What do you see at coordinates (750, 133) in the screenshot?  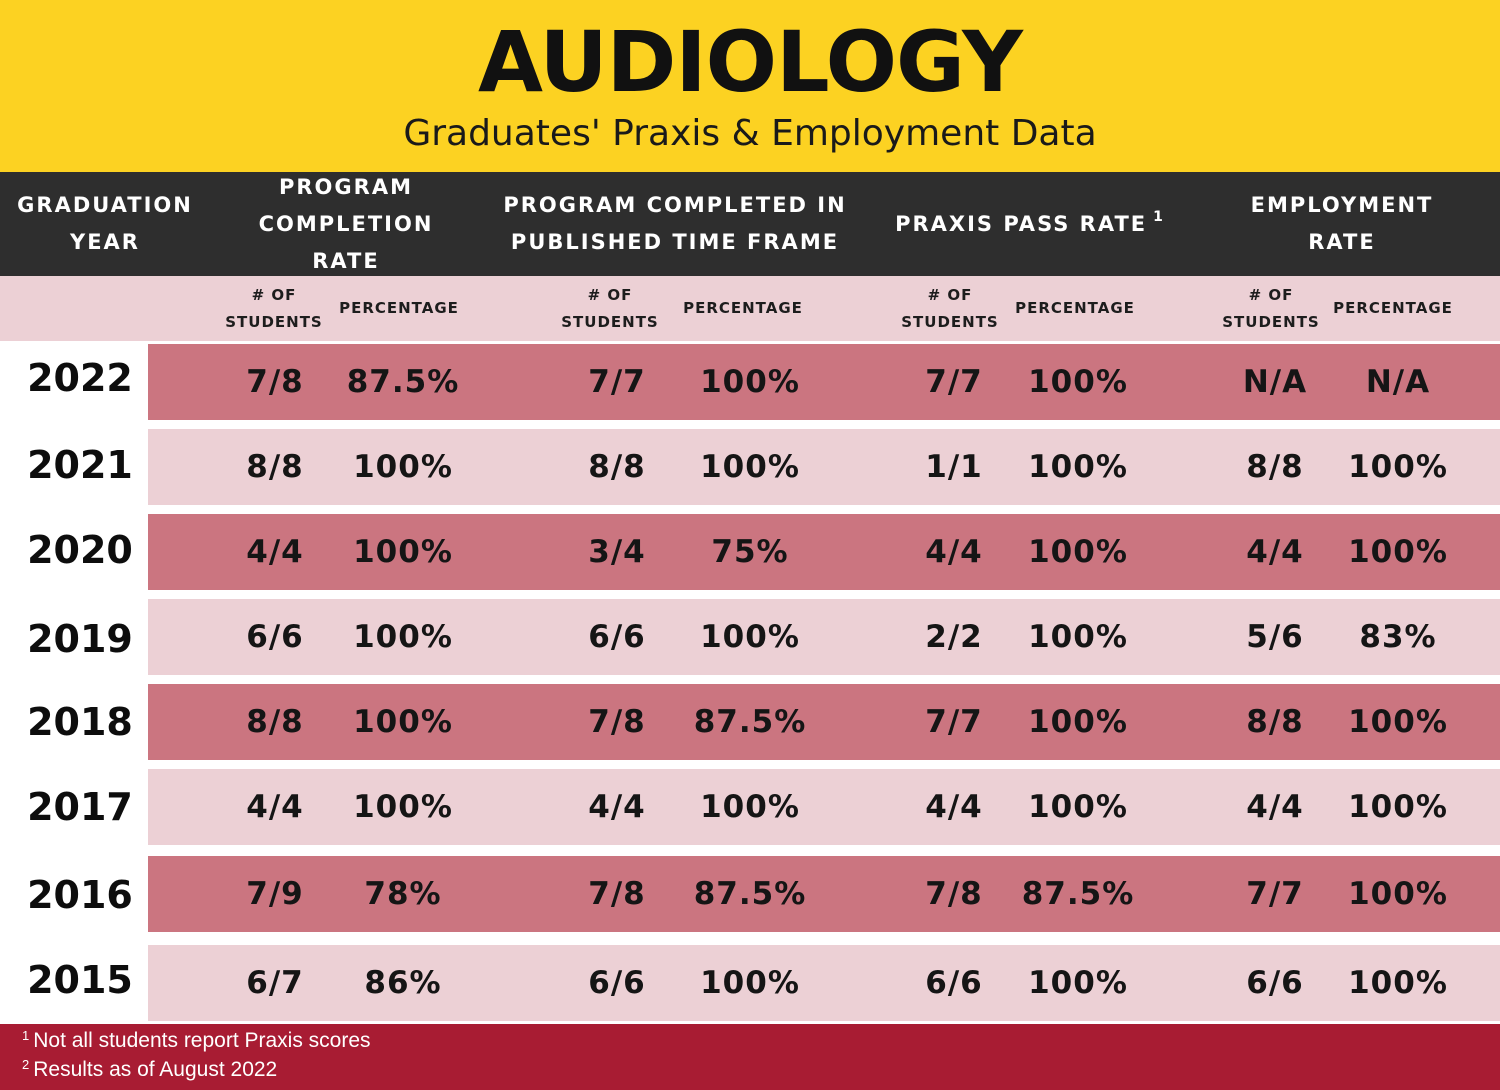 I see `page-subtitle: Graduates' Praxis & Employment Data` at bounding box center [750, 133].